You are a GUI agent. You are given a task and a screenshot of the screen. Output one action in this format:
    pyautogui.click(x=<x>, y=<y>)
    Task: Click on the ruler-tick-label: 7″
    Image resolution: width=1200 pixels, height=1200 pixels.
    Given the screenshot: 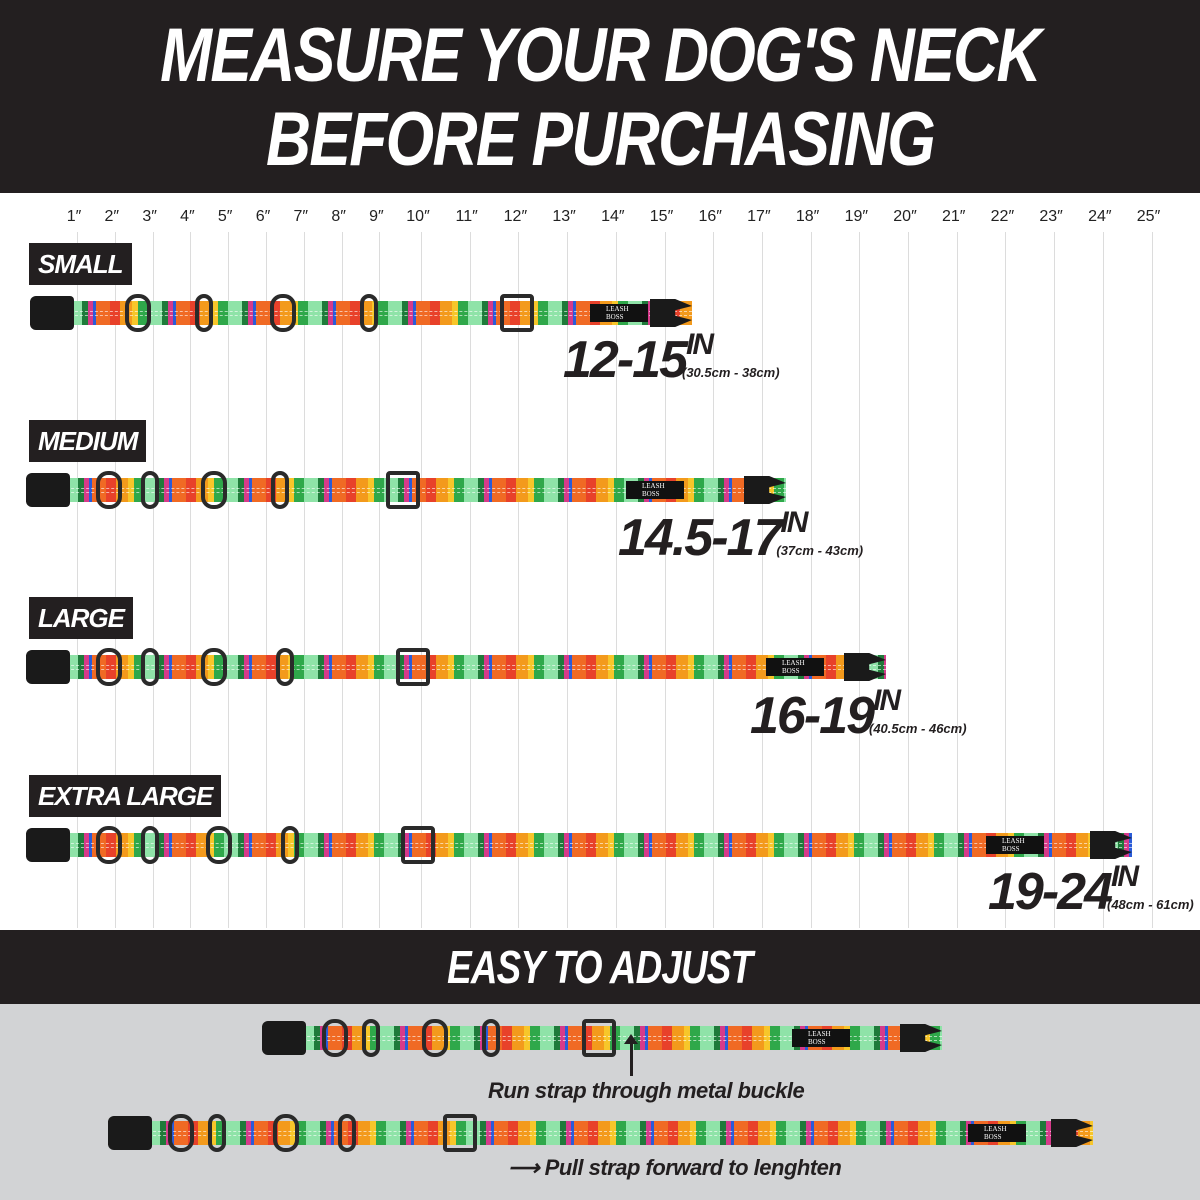 What is the action you would take?
    pyautogui.click(x=301, y=216)
    